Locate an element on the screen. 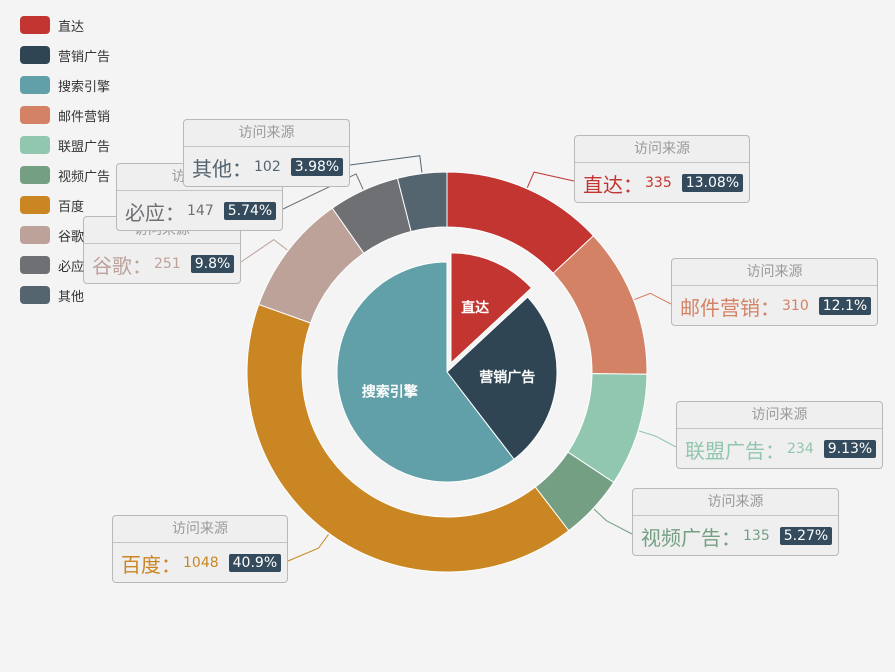  slice-label-name: 联盟广告 is located at coordinates (725, 450).